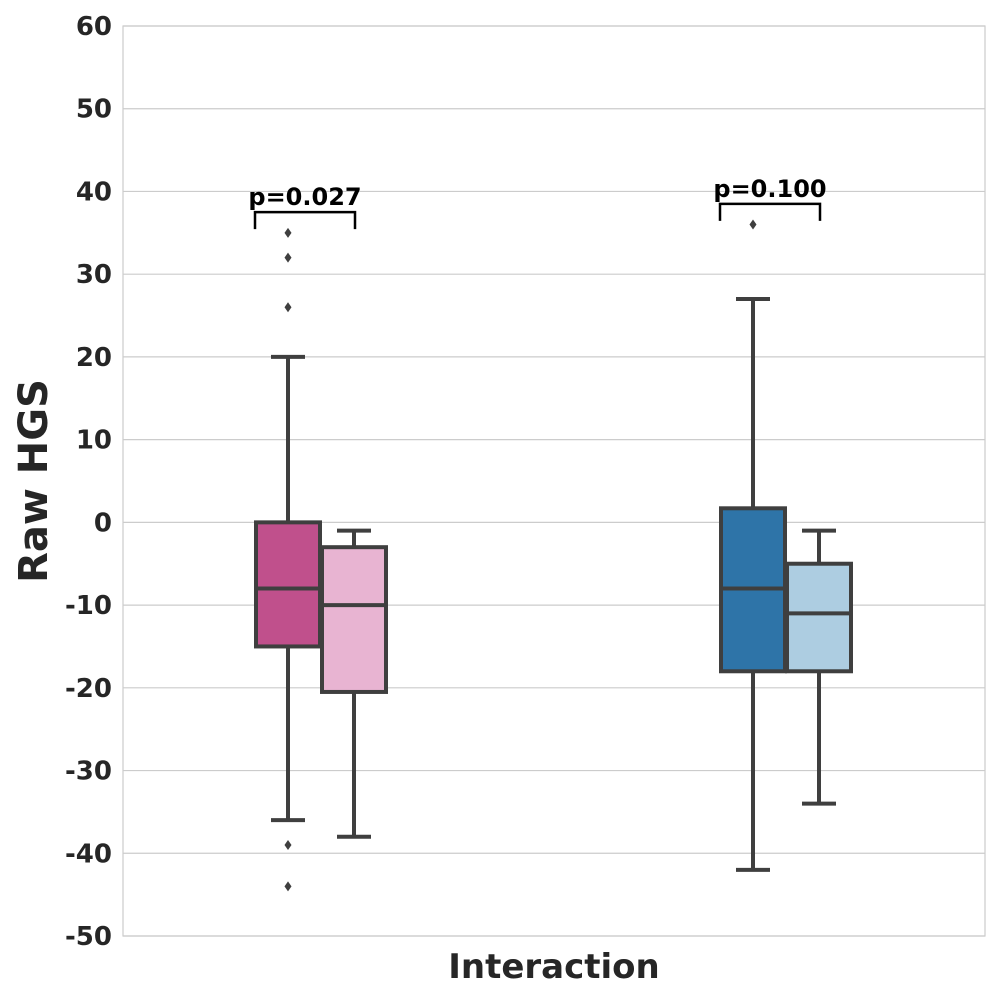 The height and width of the screenshot is (1000, 1000). What do you see at coordinates (304, 197) in the screenshot?
I see `p-value-label: p=0.027` at bounding box center [304, 197].